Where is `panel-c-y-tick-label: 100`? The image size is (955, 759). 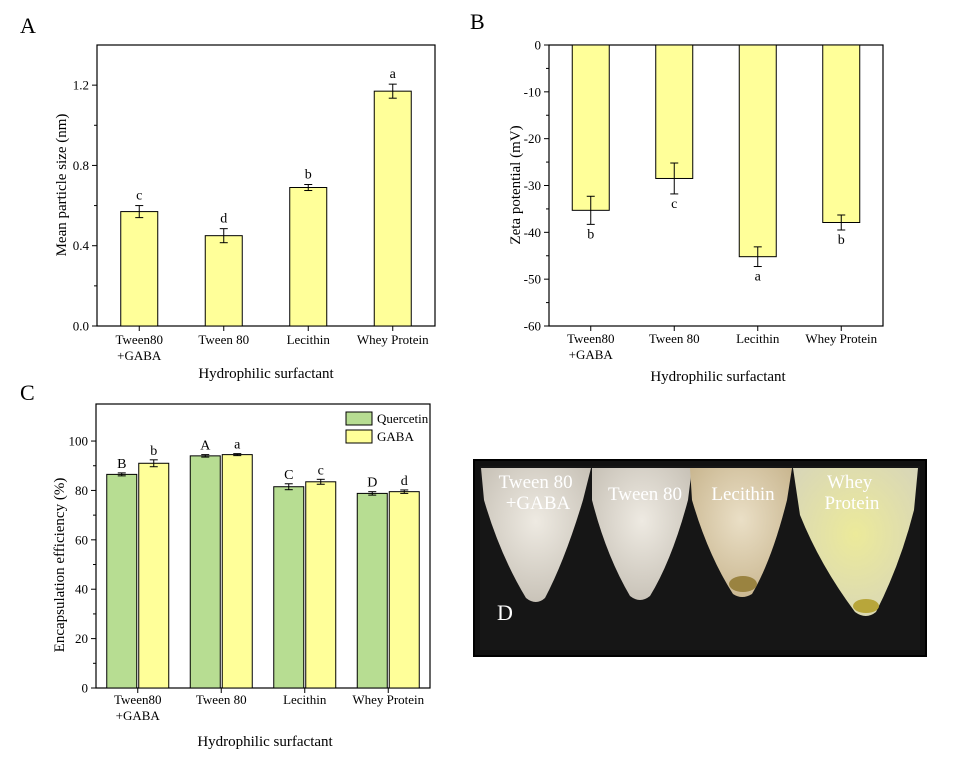 panel-c-y-tick-label: 100 is located at coordinates (79, 441).